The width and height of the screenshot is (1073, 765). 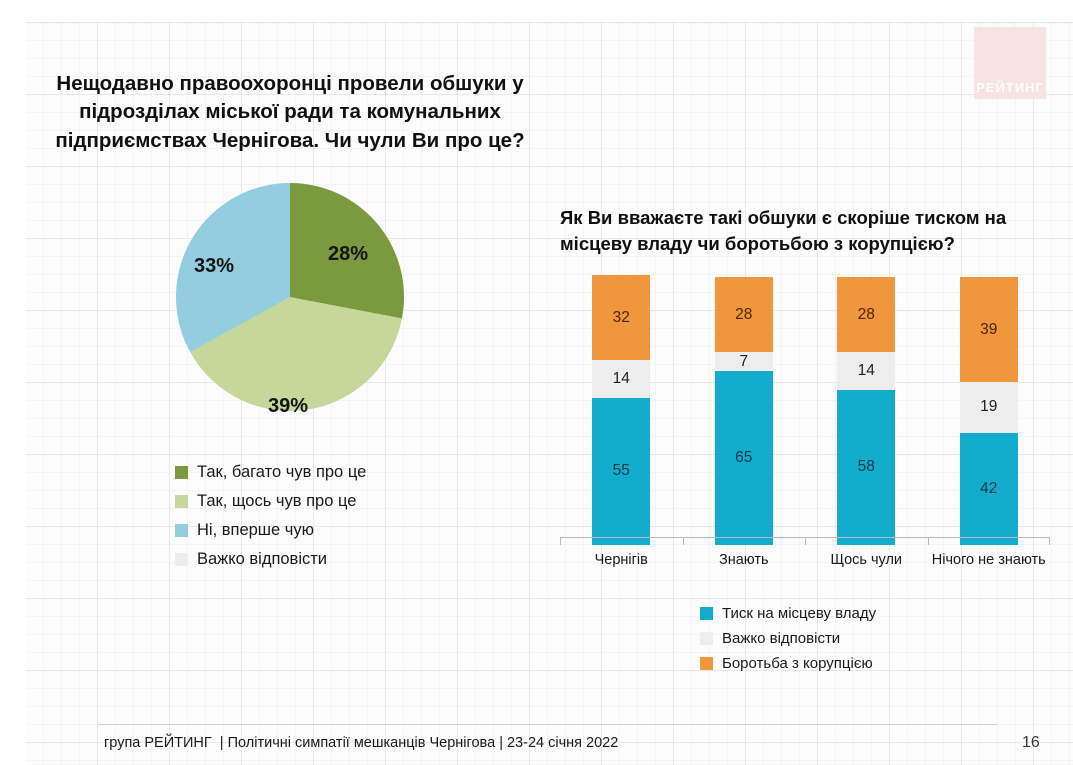 I want to click on bar-segment-value: 42, so click(x=989, y=488).